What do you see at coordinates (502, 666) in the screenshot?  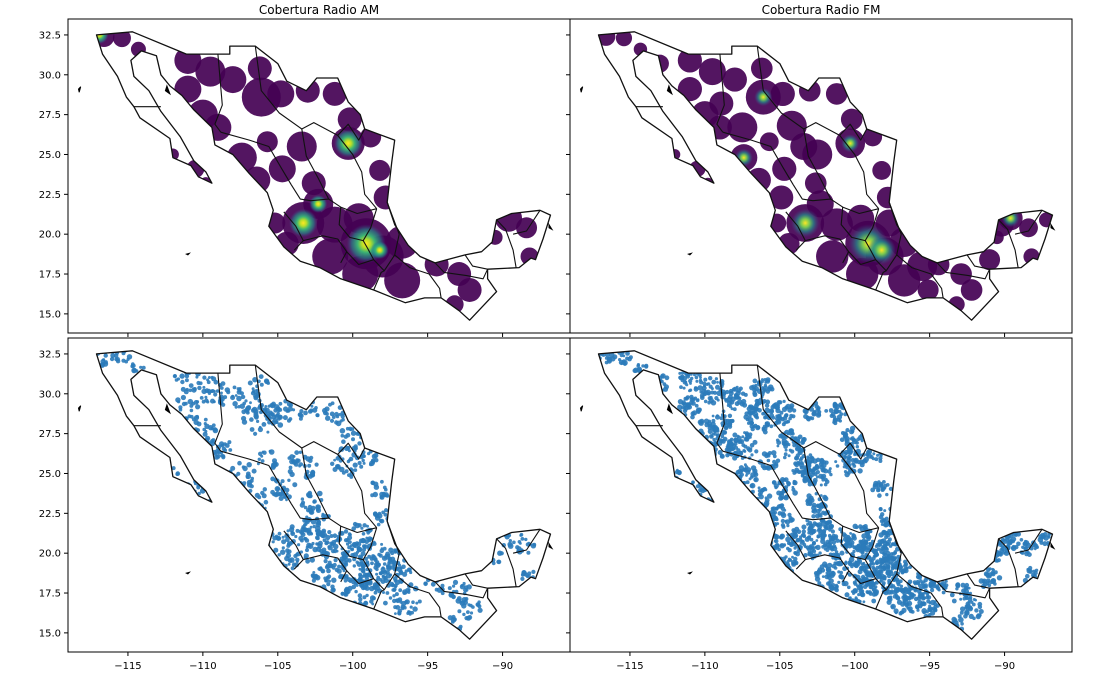 I see `x-tick-label: −90` at bounding box center [502, 666].